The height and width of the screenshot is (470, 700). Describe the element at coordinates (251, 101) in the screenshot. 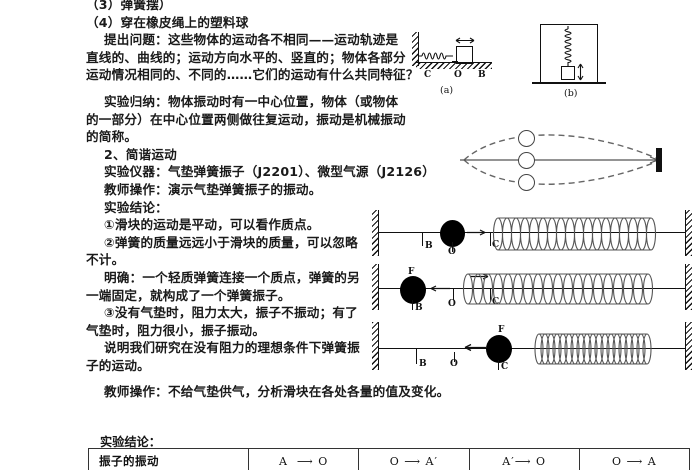

I see `text-line: 实验归纳：物体振动时有一中心位置，物体（或物体` at that location.